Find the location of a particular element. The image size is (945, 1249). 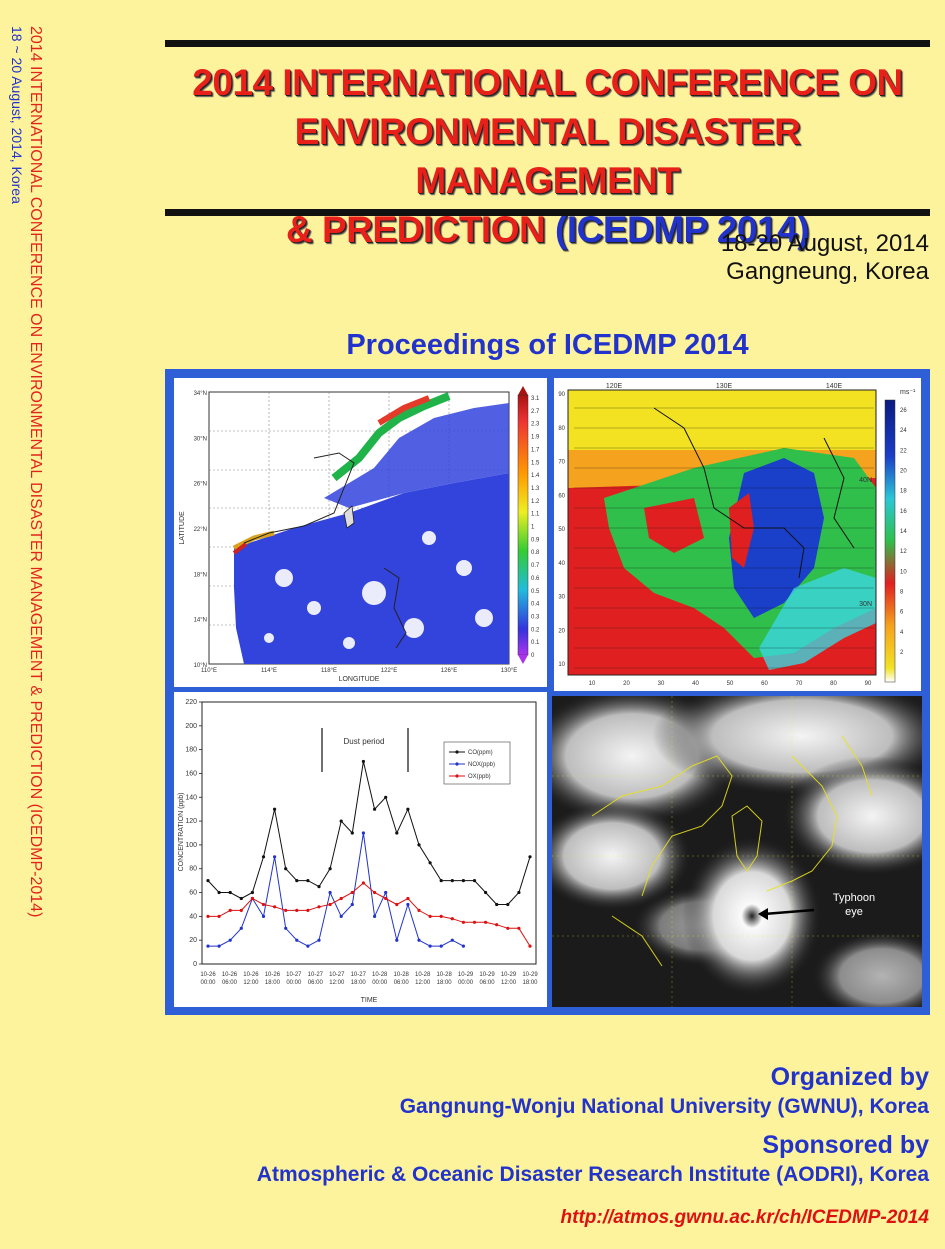

dust-x-tick: 10-28 00:00 is located at coordinates (380, 979).